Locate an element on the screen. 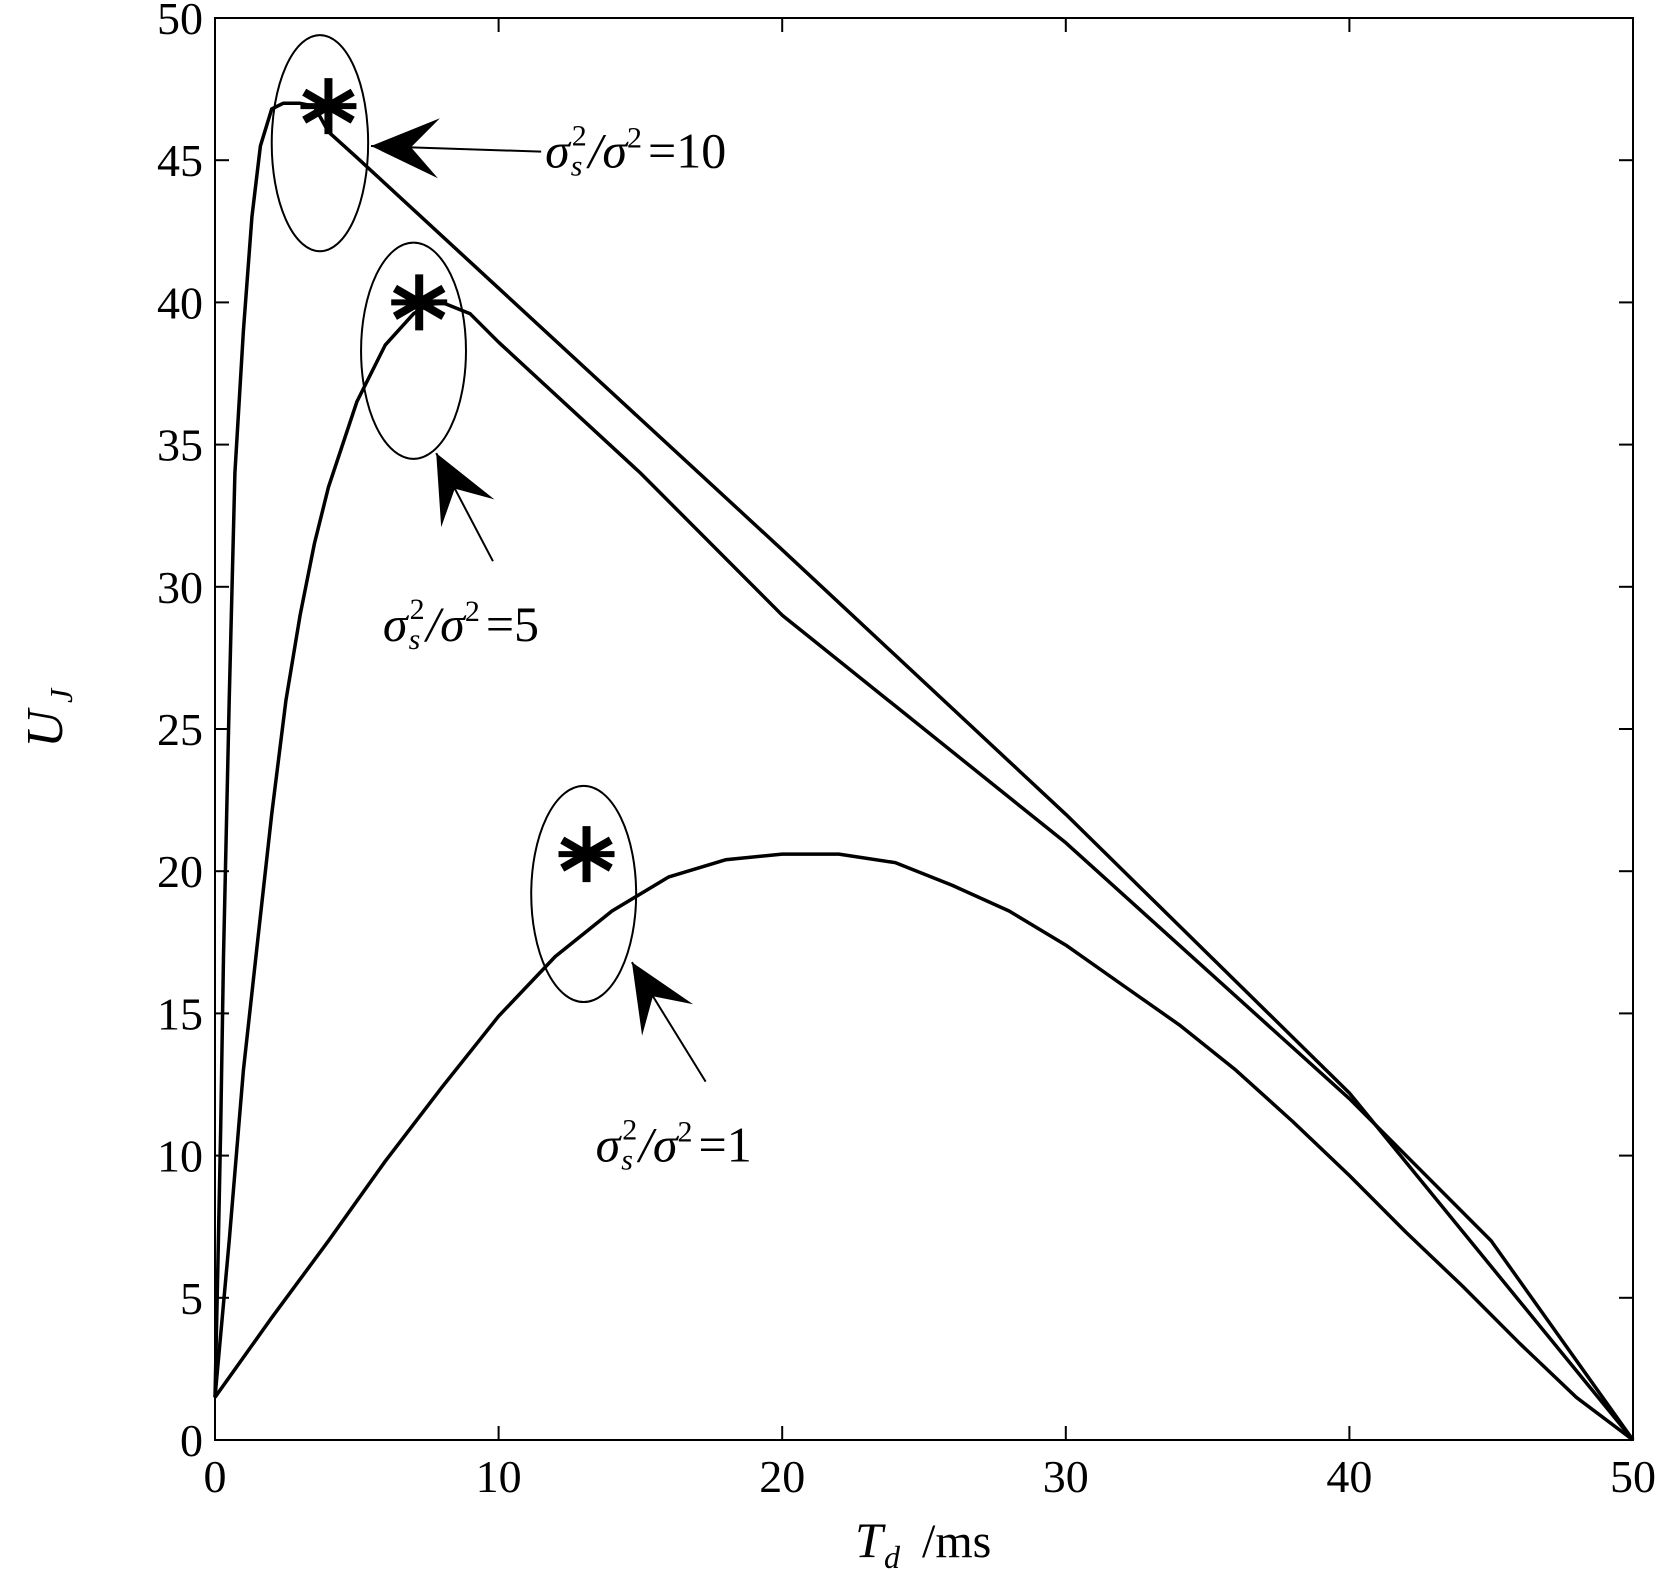 The height and width of the screenshot is (1570, 1666). x-tick-label: 10 is located at coordinates (499, 1476).